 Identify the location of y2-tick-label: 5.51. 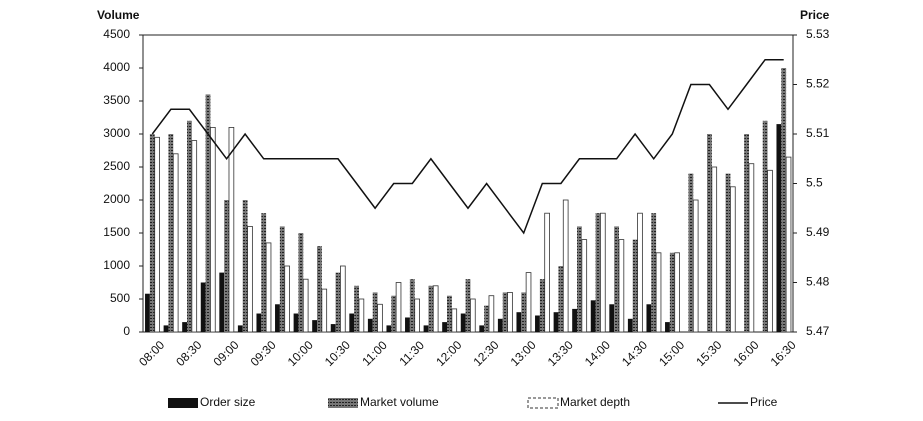
(818, 133).